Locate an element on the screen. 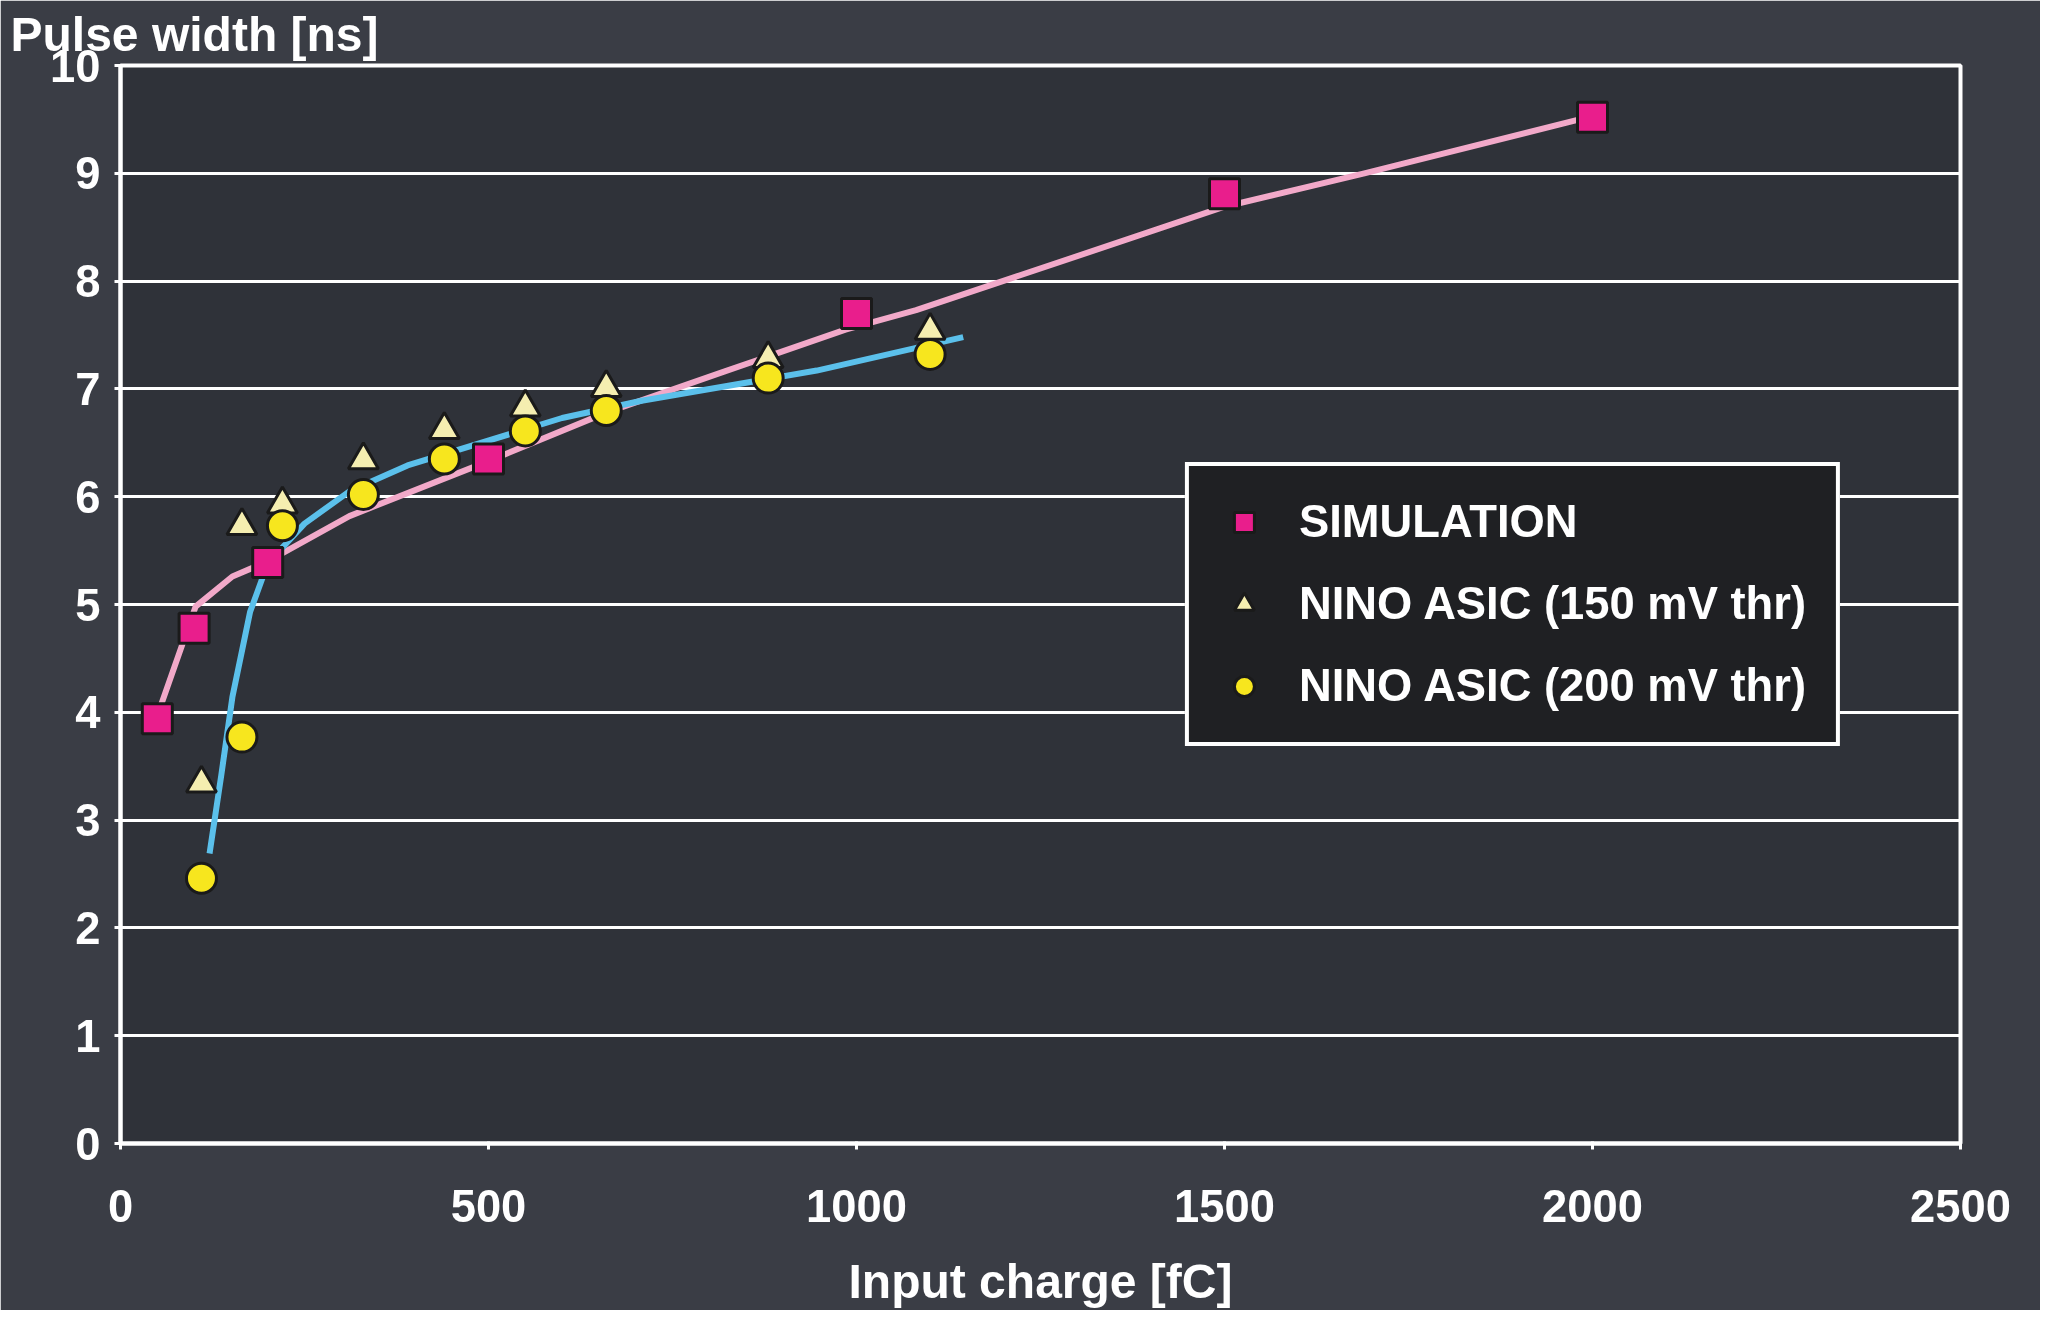 The image size is (2068, 1332). x-tick-label: 1000 is located at coordinates (856, 1206).